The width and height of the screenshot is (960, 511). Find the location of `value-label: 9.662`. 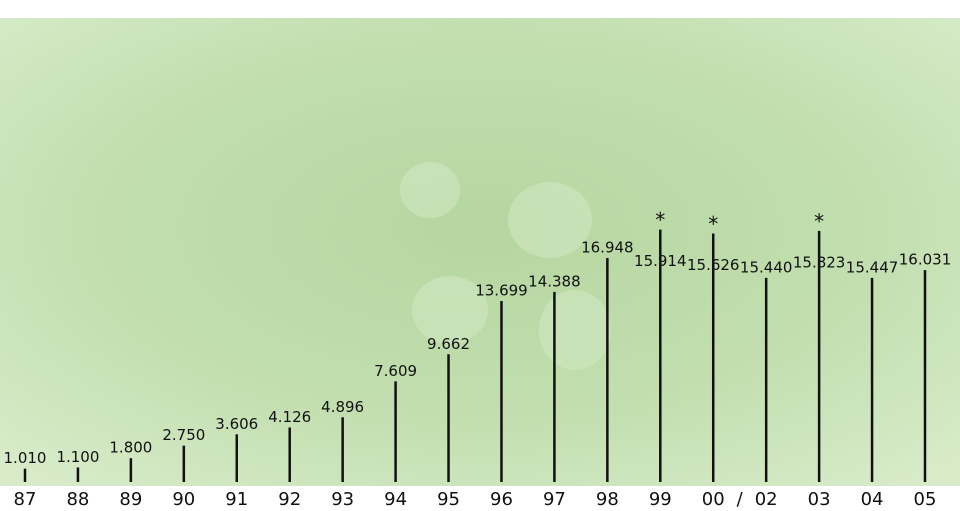

value-label: 9.662 is located at coordinates (448, 344).